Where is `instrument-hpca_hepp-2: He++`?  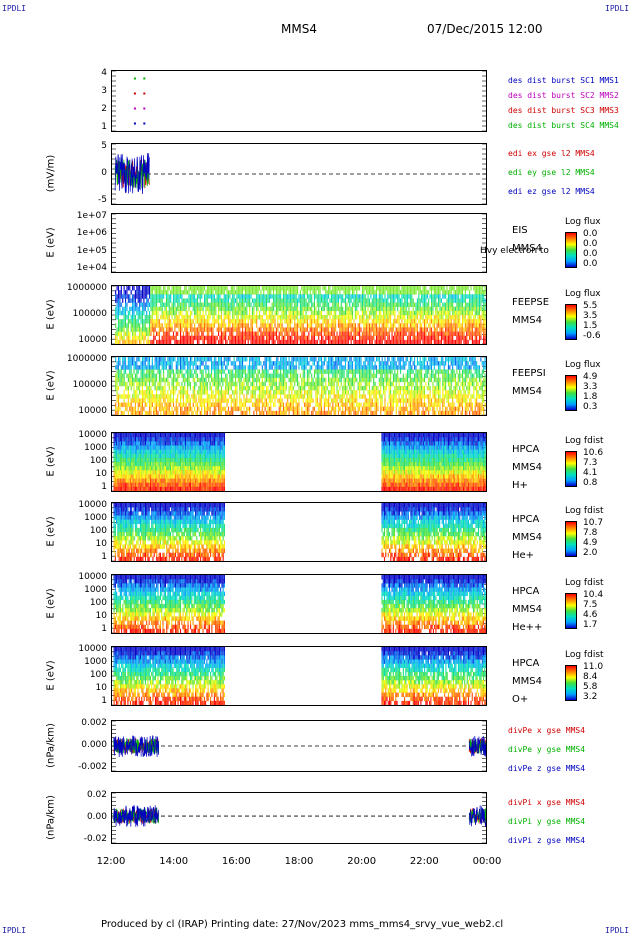
instrument-hpca_hepp-2: He++ is located at coordinates (527, 627).